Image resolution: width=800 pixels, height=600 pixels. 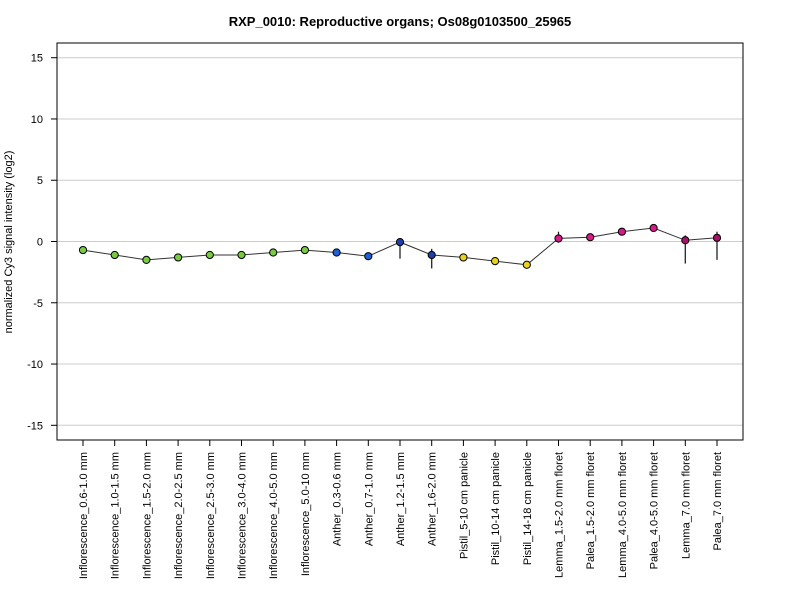 I want to click on y-axis: -15 -10 -5 0 5 10 15, so click(x=42, y=242).